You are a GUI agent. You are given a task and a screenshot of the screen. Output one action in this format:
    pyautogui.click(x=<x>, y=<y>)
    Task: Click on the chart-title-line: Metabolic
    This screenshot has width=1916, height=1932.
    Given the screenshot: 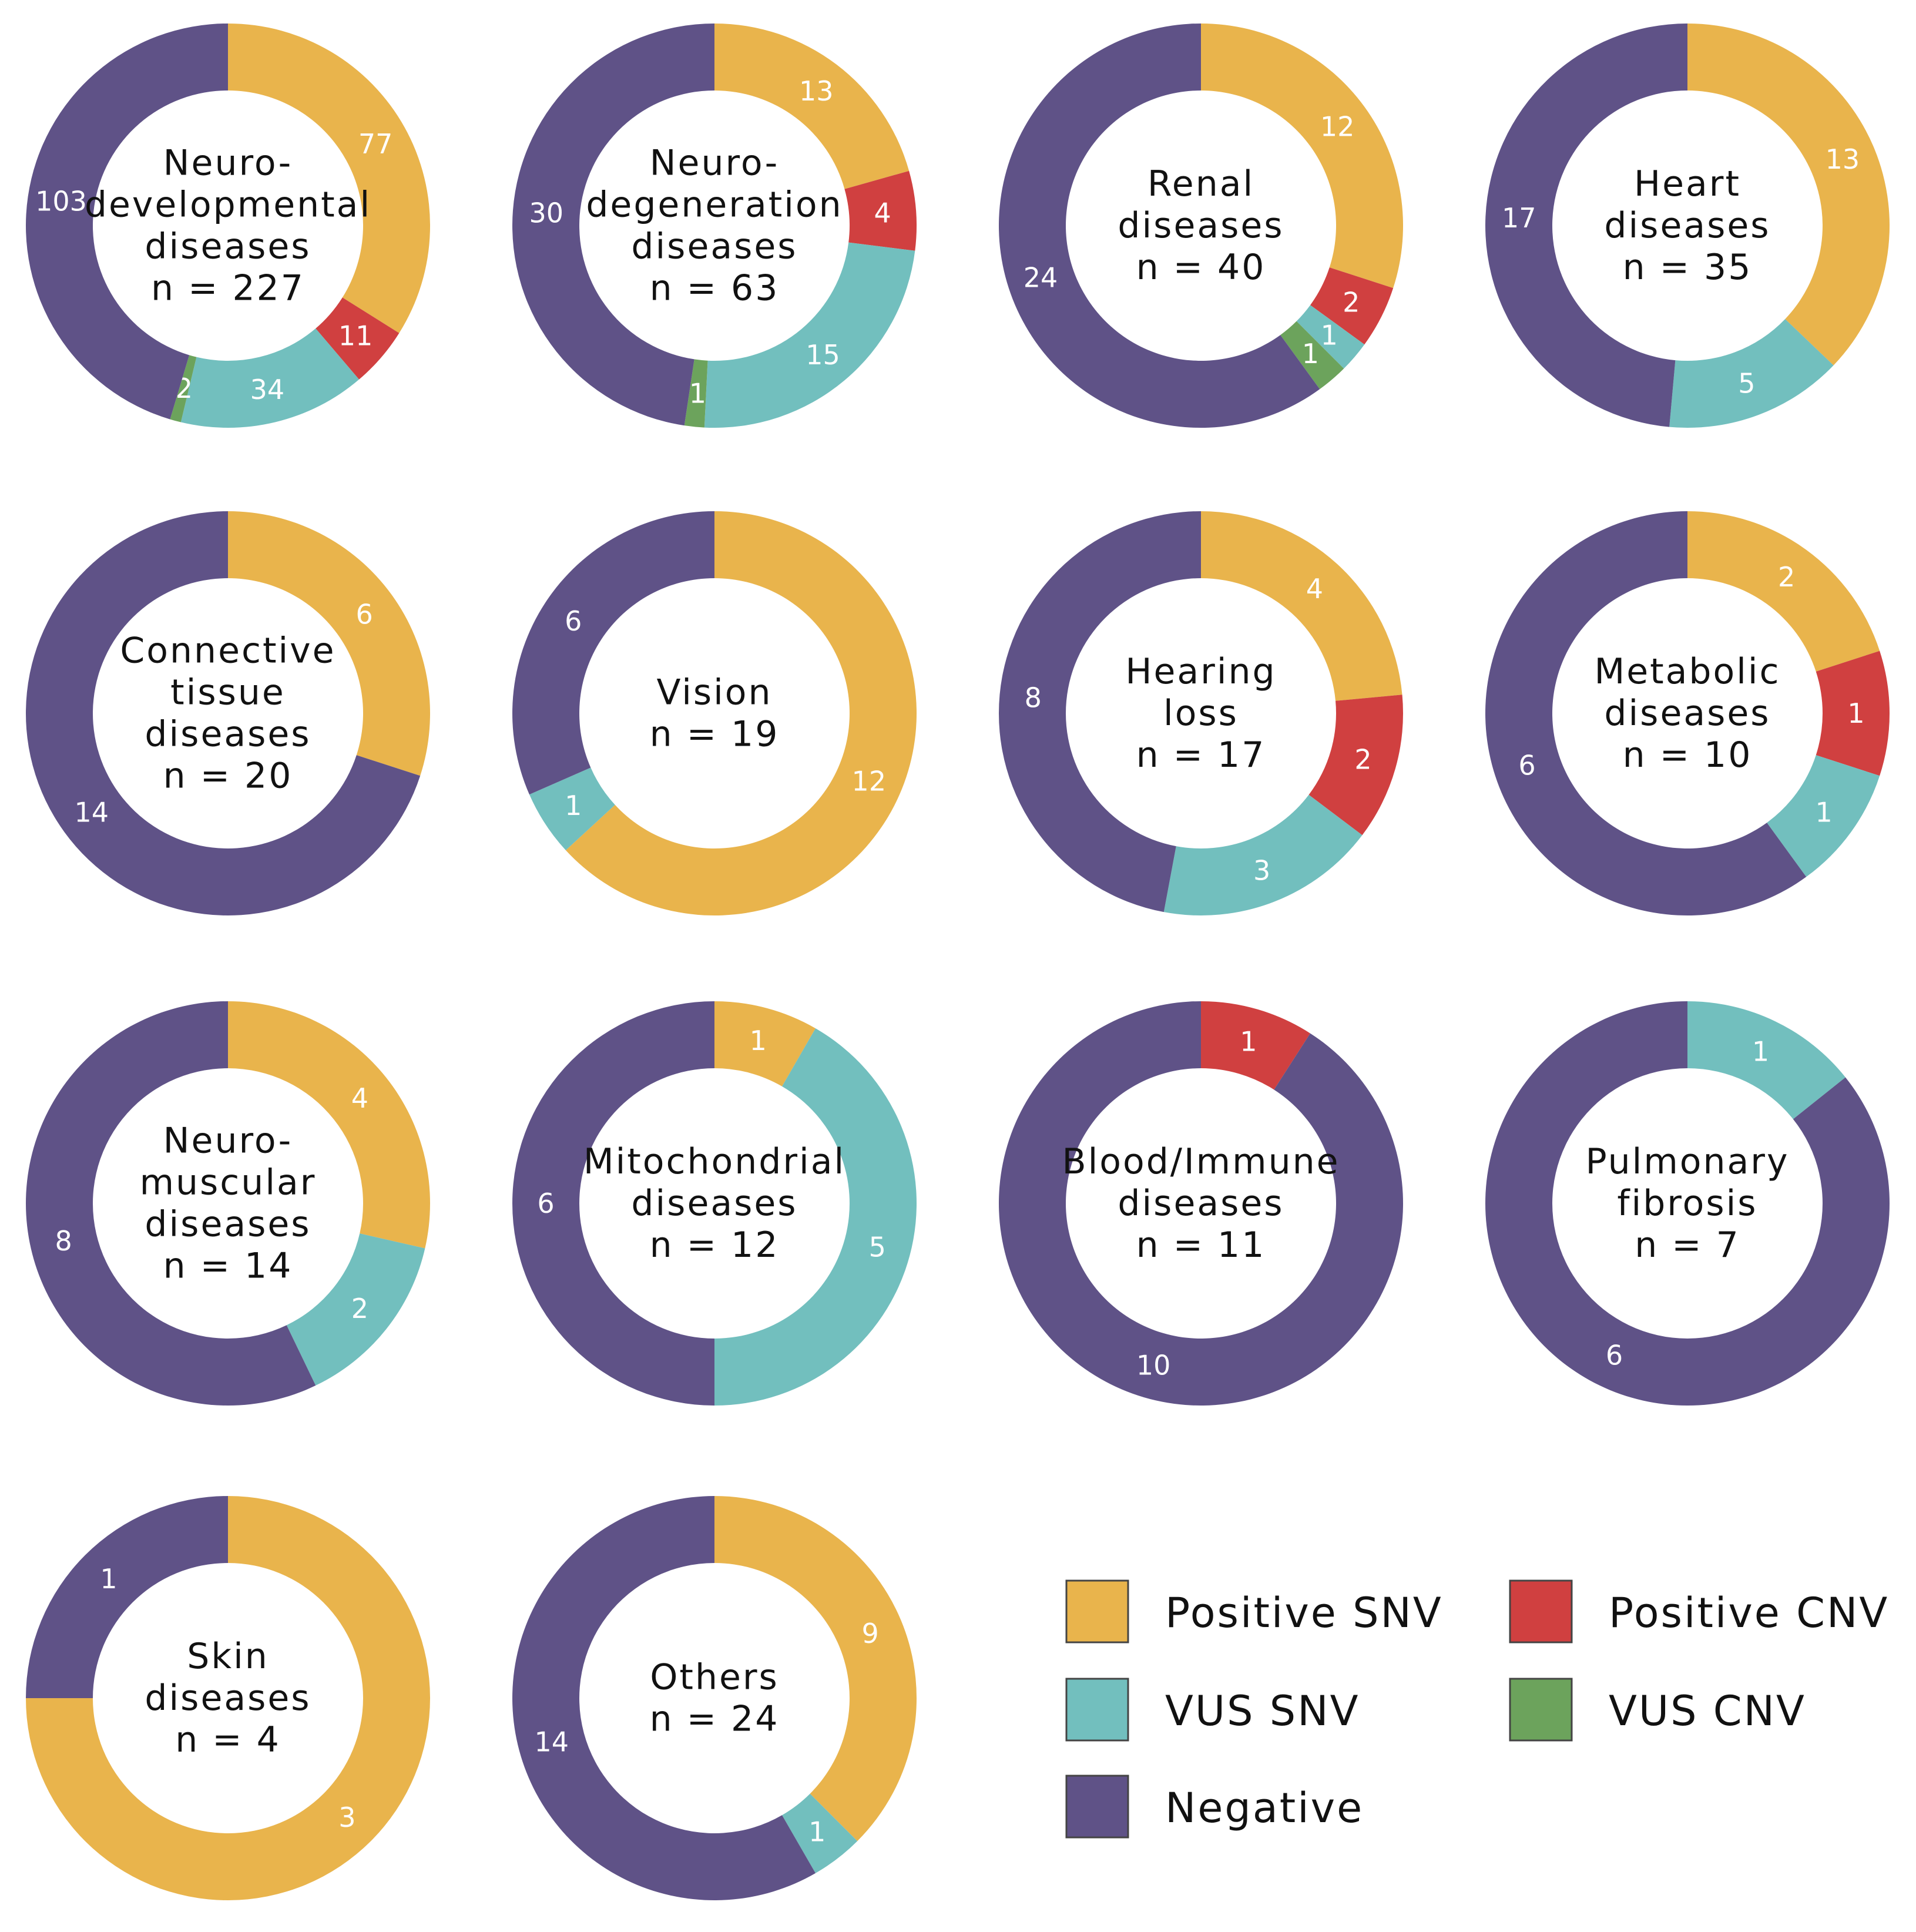 What is the action you would take?
    pyautogui.click(x=1687, y=672)
    